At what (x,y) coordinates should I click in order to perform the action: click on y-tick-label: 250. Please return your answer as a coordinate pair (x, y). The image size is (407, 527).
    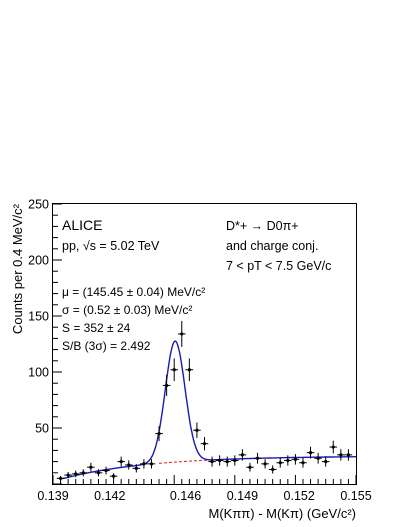
    Looking at the image, I should click on (38, 205).